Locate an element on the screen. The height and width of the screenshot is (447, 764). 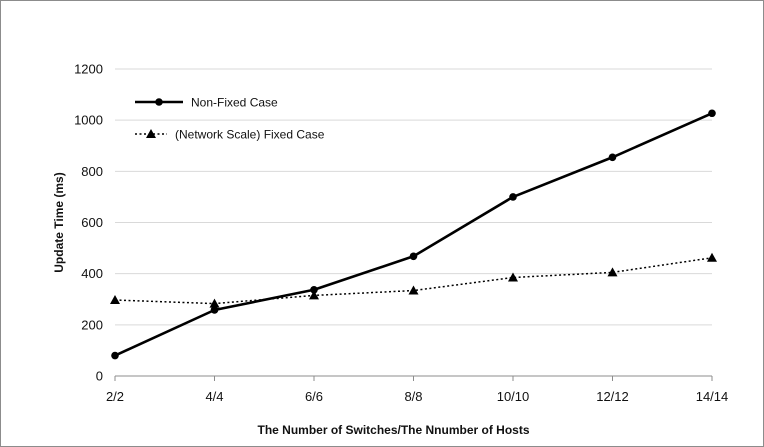
y-tick-label: 400 is located at coordinates (92, 273).